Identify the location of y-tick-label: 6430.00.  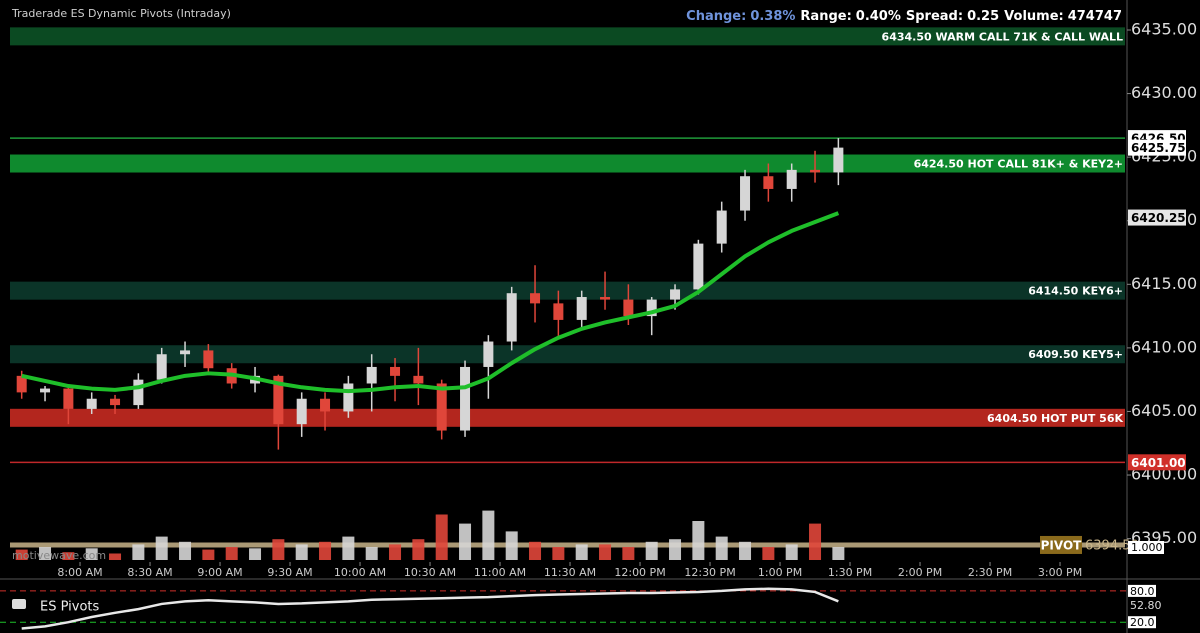
(1164, 92).